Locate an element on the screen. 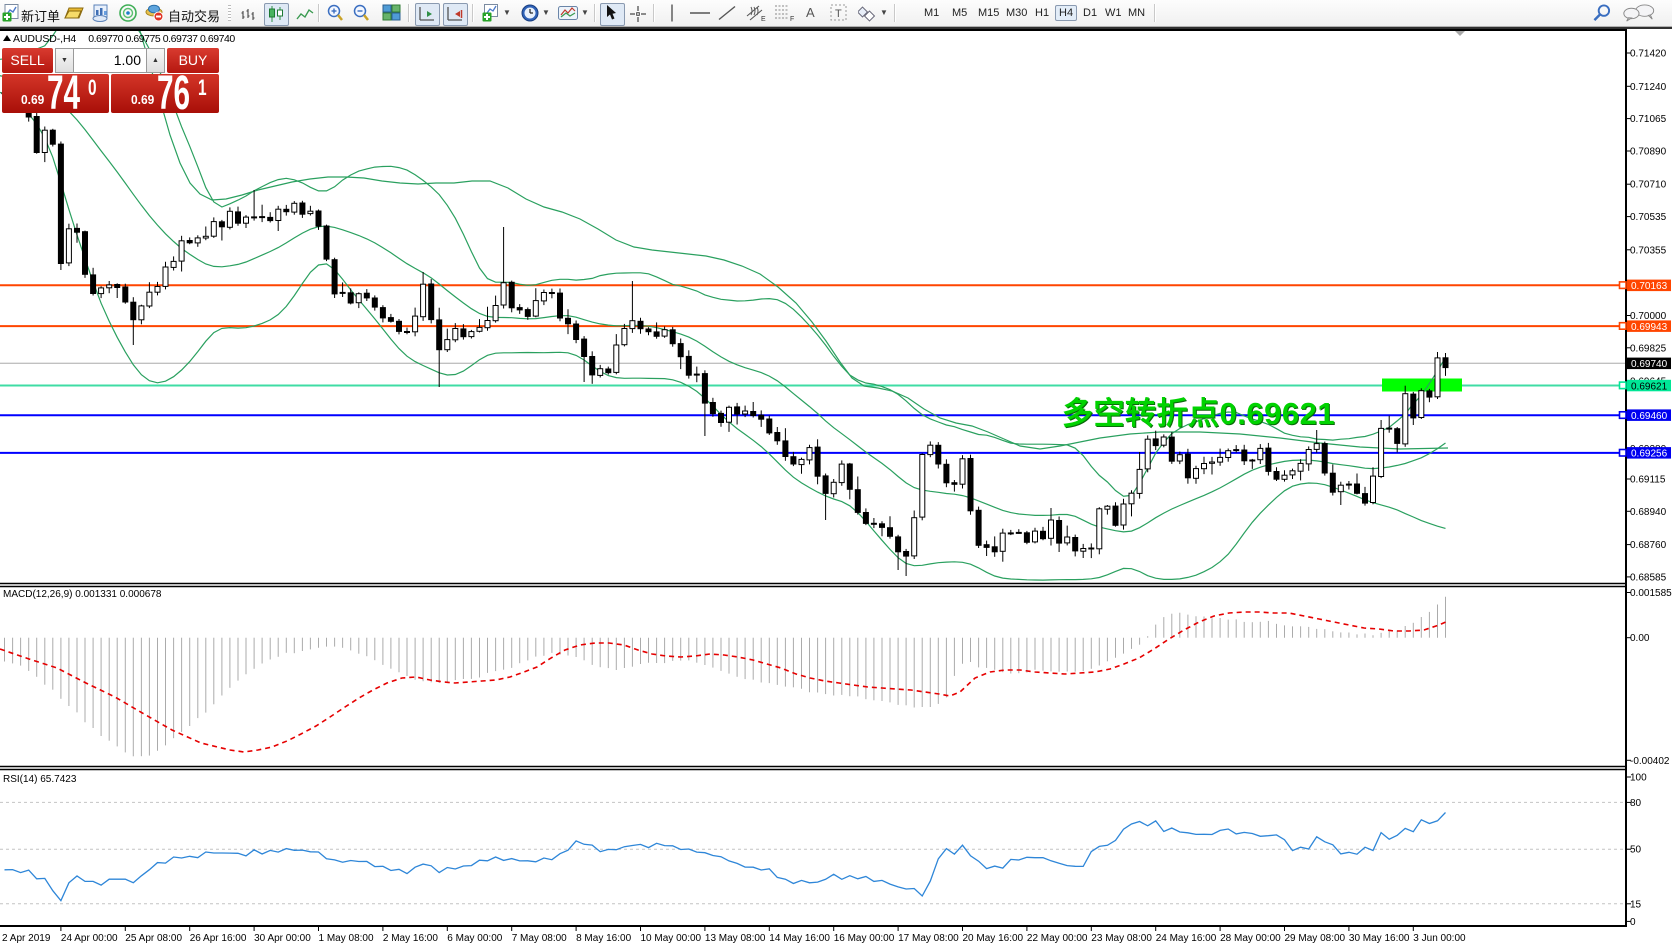  svg-text: 22 May 00:00 is located at coordinates (1057, 938).